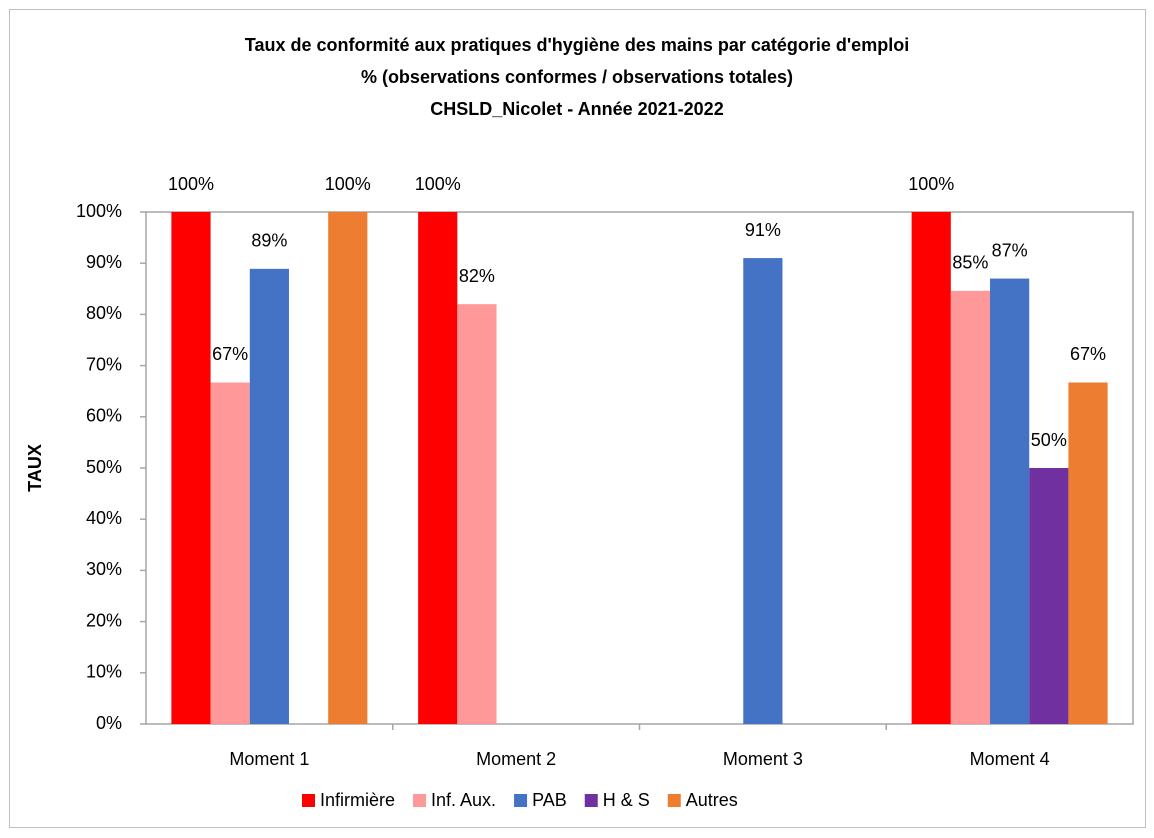 This screenshot has height=838, width=1154. I want to click on data-label: 82%, so click(477, 276).